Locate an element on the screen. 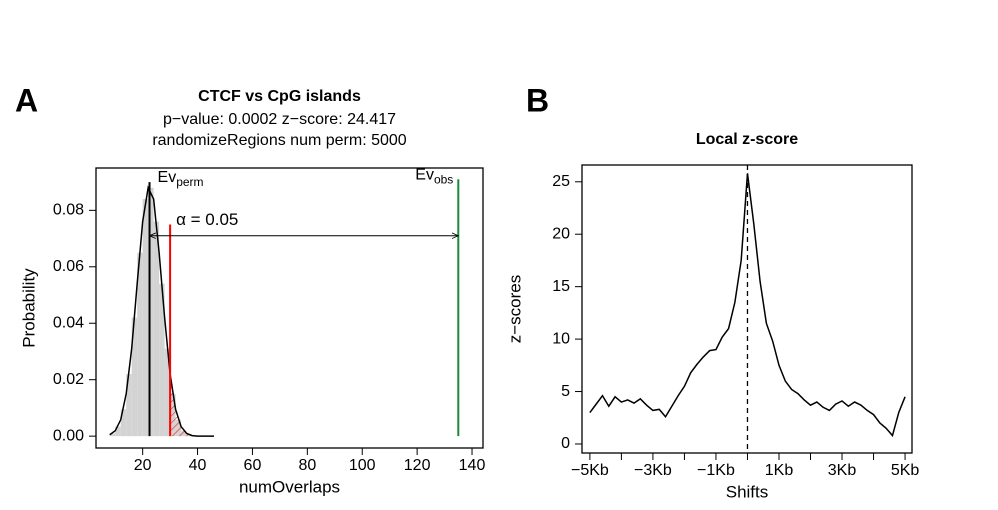  chart-title: CTCF vs CpG islands is located at coordinates (279, 96).